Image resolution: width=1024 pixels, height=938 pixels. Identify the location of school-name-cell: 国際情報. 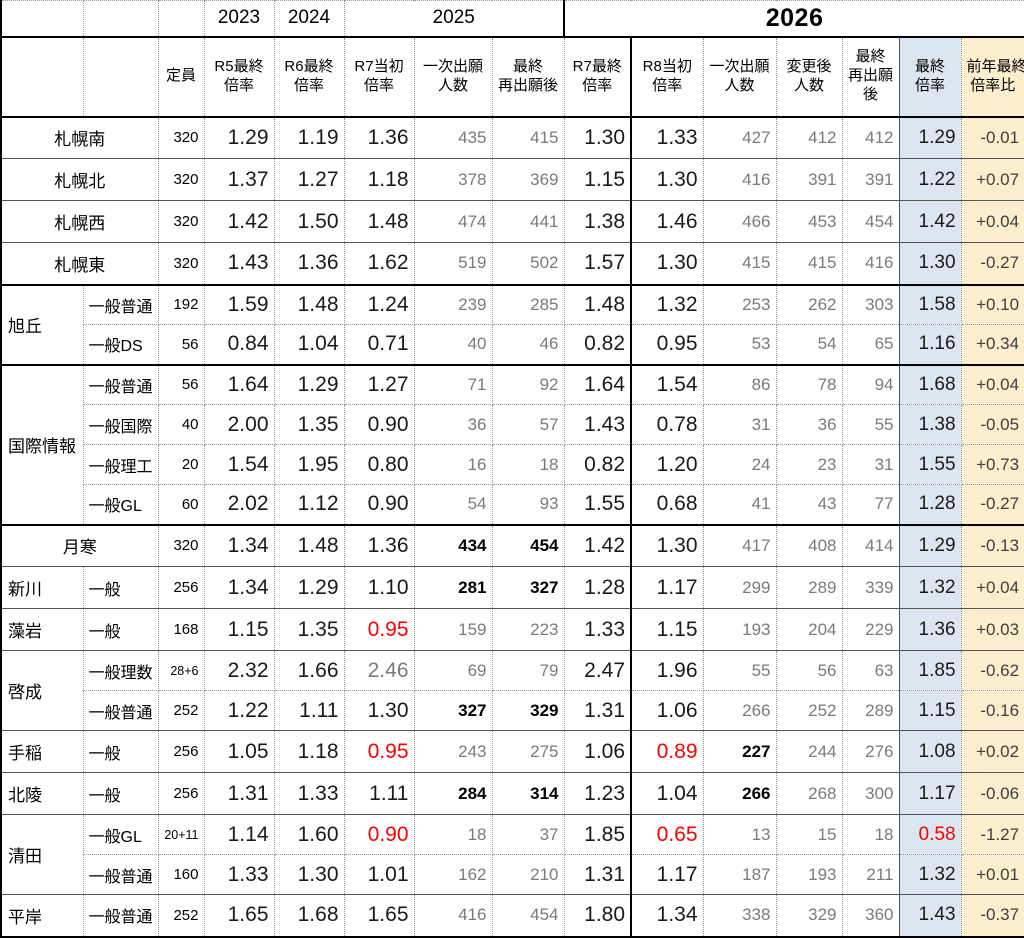
(42, 444).